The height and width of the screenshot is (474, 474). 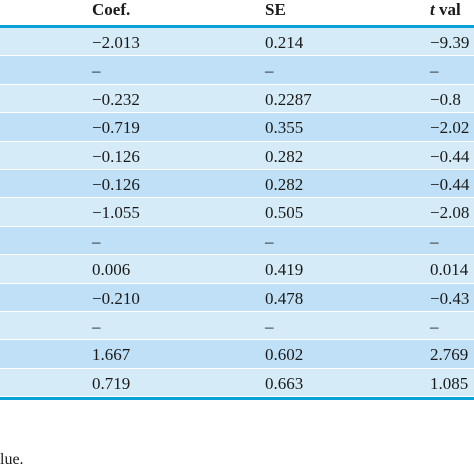 I want to click on table-row: 0.006 0.419 0.014, so click(x=237, y=269).